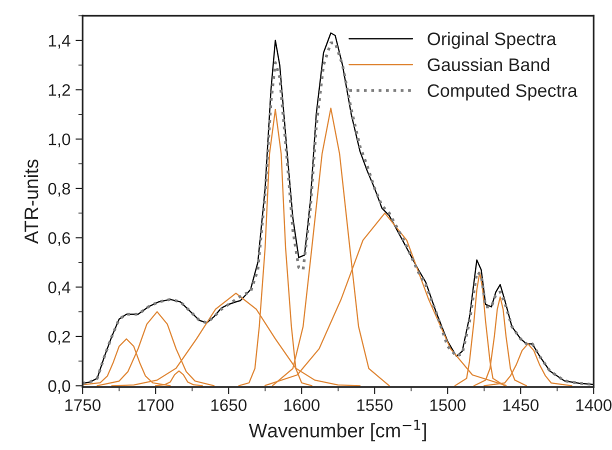  What do you see at coordinates (375, 405) in the screenshot?
I see `x-tick-label: 1550` at bounding box center [375, 405].